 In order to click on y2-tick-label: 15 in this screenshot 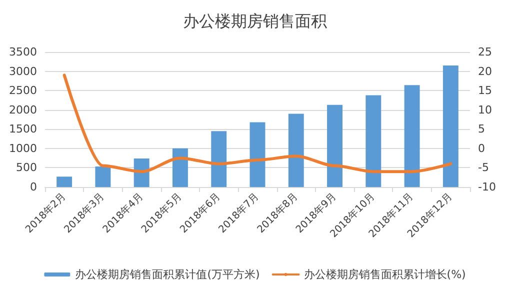, I will do `click(485, 91)`.